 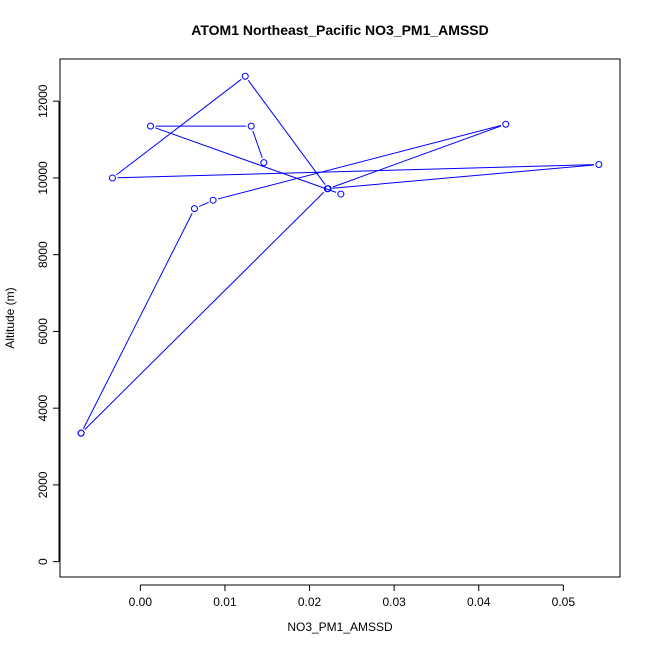 What do you see at coordinates (339, 30) in the screenshot?
I see `chart-title: ATOM1 Northeast_Pacific NO3_PM1_AMSSD` at bounding box center [339, 30].